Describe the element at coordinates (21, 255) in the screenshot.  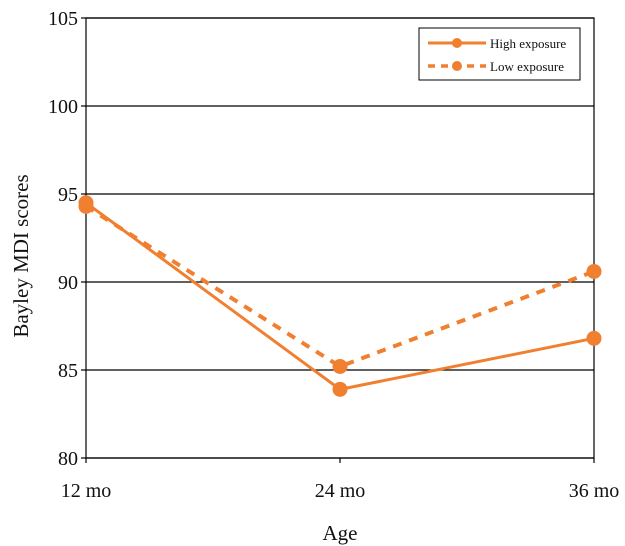
I see `y-axis-title: Bayley MDI scores` at that location.